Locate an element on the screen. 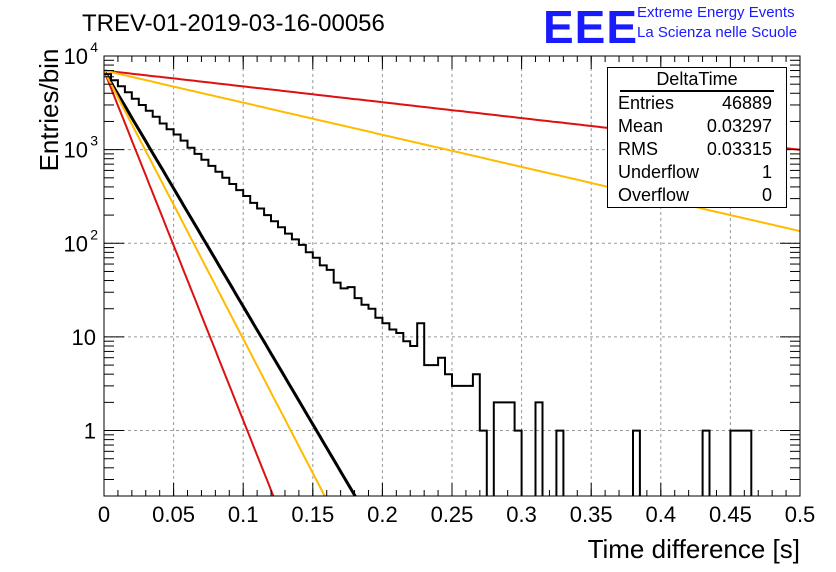  stats-value: 0 is located at coordinates (766, 195).